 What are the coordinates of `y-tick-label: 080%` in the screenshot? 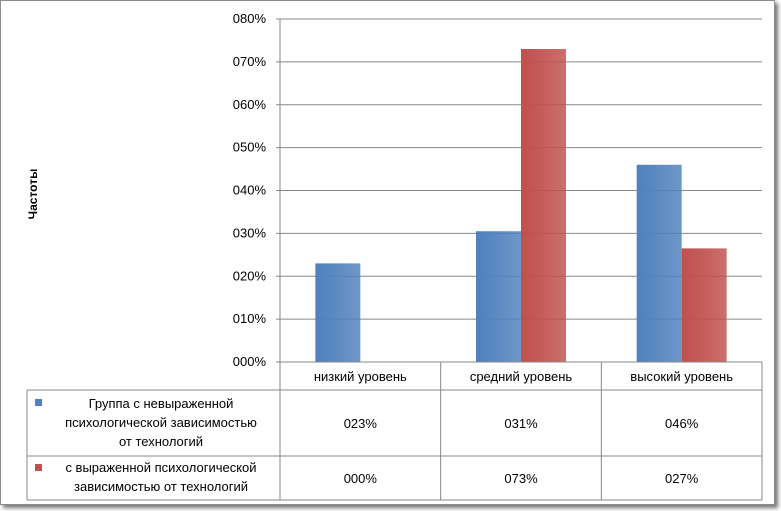 It's located at (250, 18).